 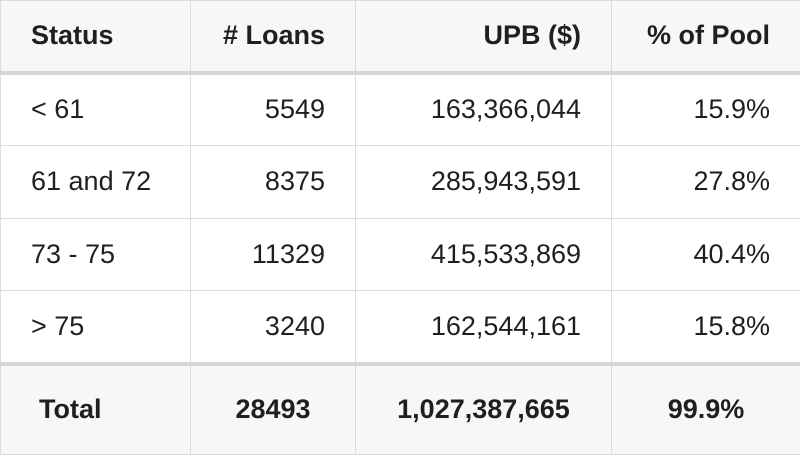 What do you see at coordinates (705, 409) in the screenshot?
I see `total-pool-percent: 99.9%` at bounding box center [705, 409].